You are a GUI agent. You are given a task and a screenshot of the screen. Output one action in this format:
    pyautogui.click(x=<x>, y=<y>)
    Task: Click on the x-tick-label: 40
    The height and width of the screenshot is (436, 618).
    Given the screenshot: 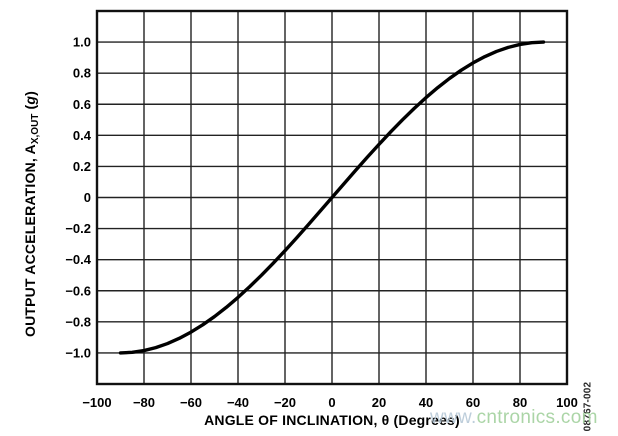 What is the action you would take?
    pyautogui.click(x=426, y=402)
    